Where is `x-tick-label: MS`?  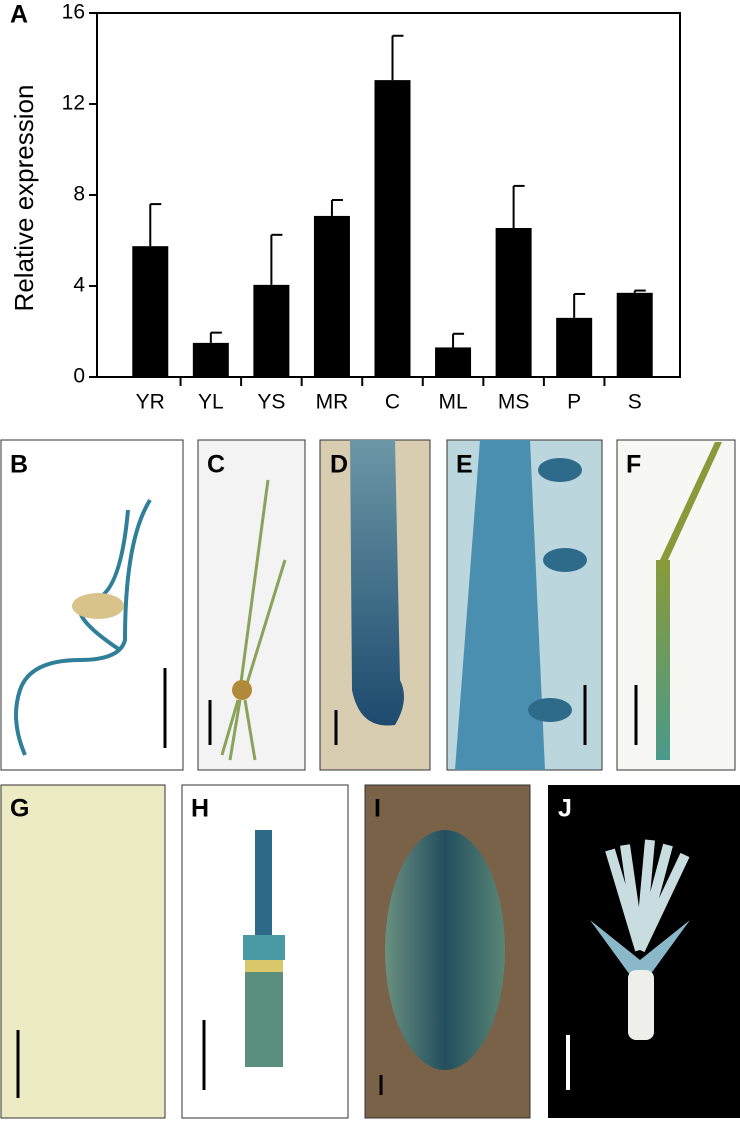 x-tick-label: MS is located at coordinates (514, 402).